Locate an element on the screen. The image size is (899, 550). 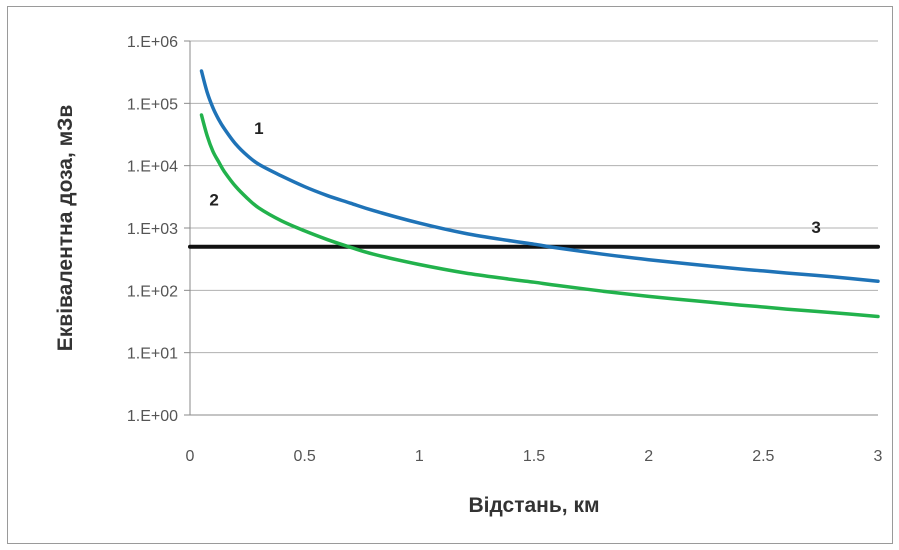
series-2-tag: 2 is located at coordinates (213, 199).